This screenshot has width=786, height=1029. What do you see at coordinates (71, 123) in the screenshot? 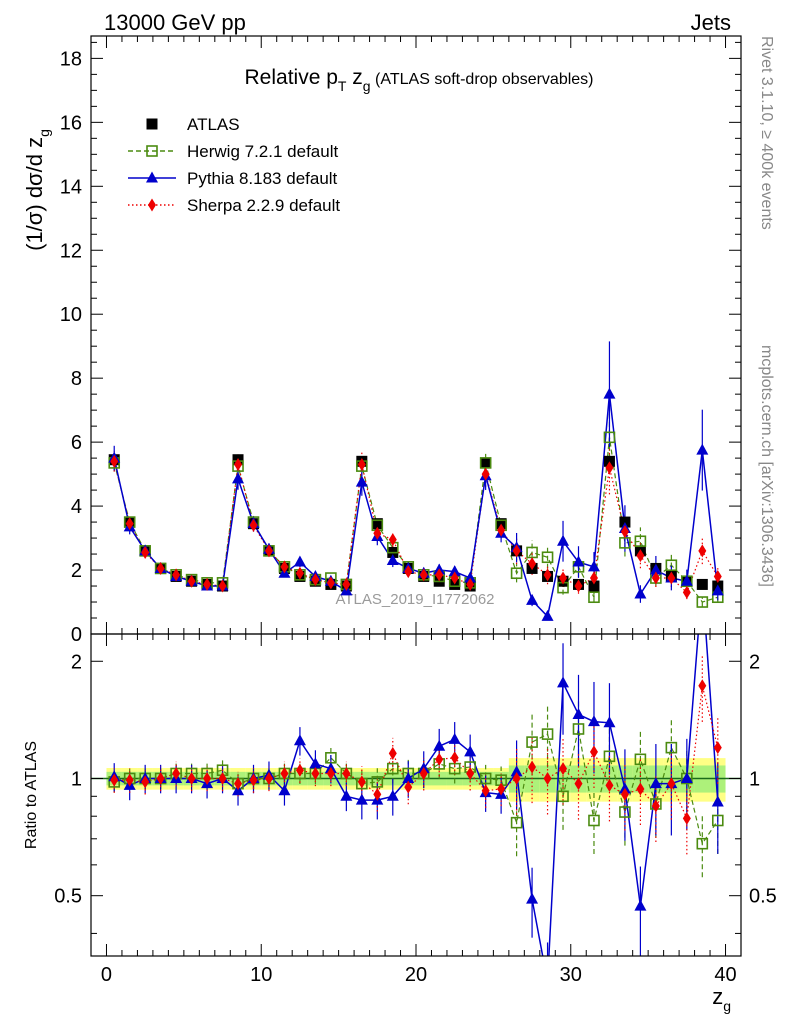
I see `y-tick-label: 16` at bounding box center [71, 123].